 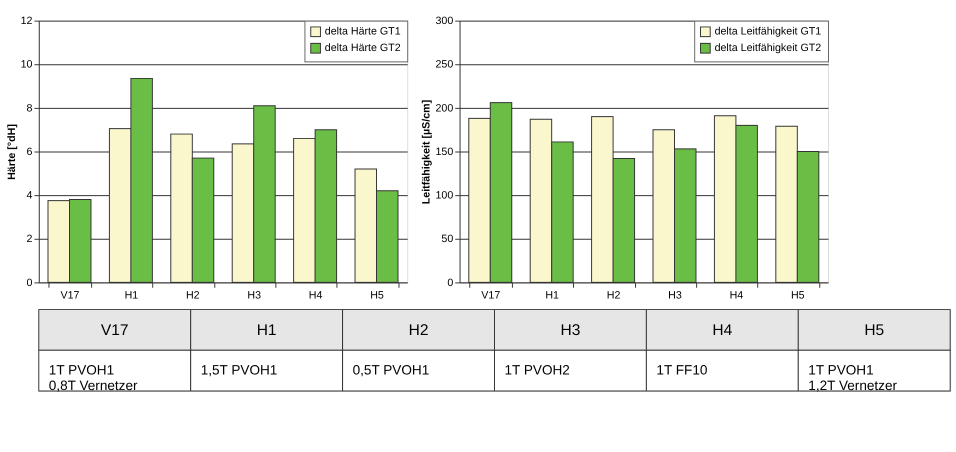 I want to click on category-label: V17, so click(x=114, y=330).